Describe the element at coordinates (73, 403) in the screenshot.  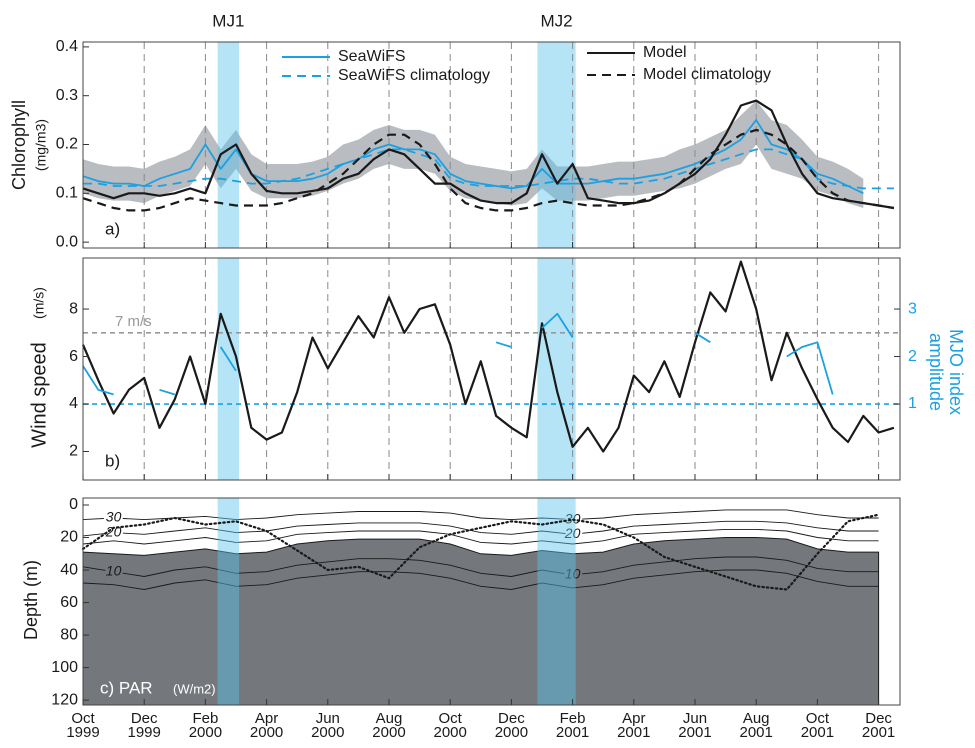
I see `y-tick-label: 4` at that location.